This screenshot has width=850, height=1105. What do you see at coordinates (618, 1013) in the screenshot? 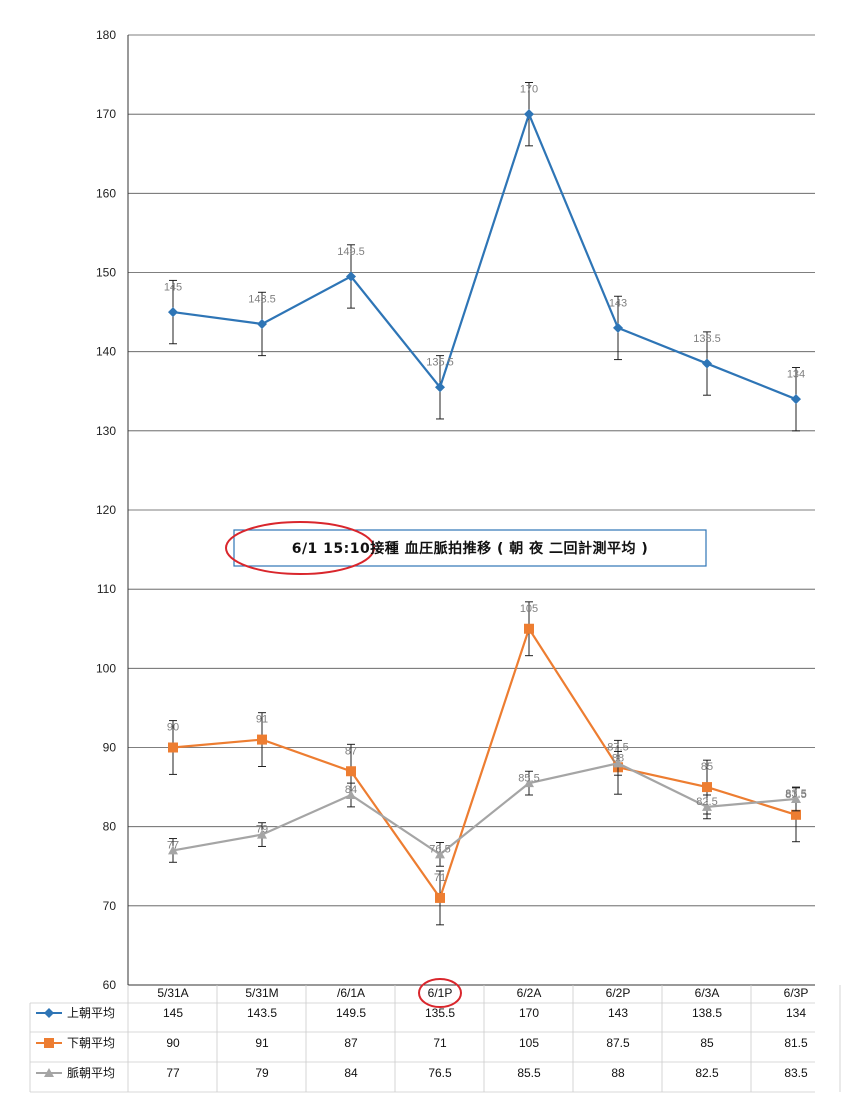
I see `table-cell-0-5: 143` at bounding box center [618, 1013].